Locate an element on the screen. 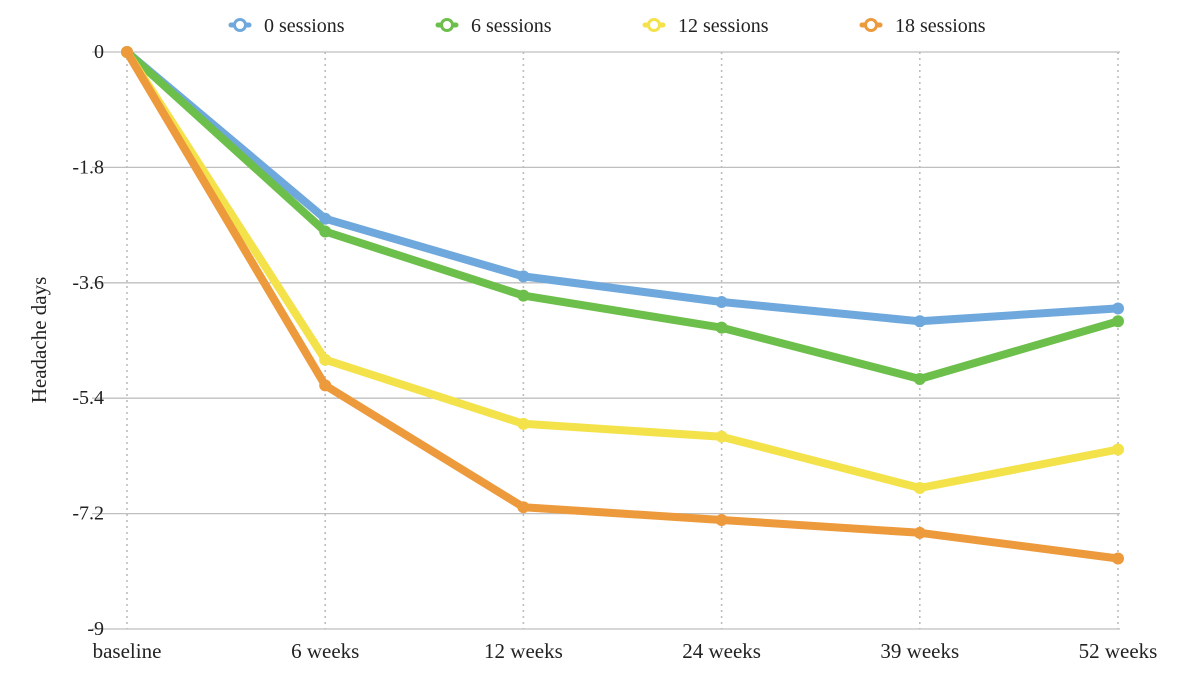  y-tick-label: 0 is located at coordinates (99, 52).